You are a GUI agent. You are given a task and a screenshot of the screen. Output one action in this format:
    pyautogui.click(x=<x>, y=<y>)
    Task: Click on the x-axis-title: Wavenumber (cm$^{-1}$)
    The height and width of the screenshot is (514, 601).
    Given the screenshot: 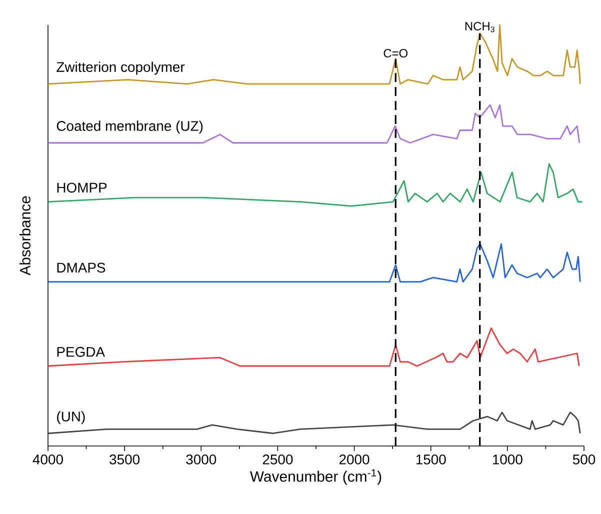 What is the action you would take?
    pyautogui.click(x=316, y=477)
    